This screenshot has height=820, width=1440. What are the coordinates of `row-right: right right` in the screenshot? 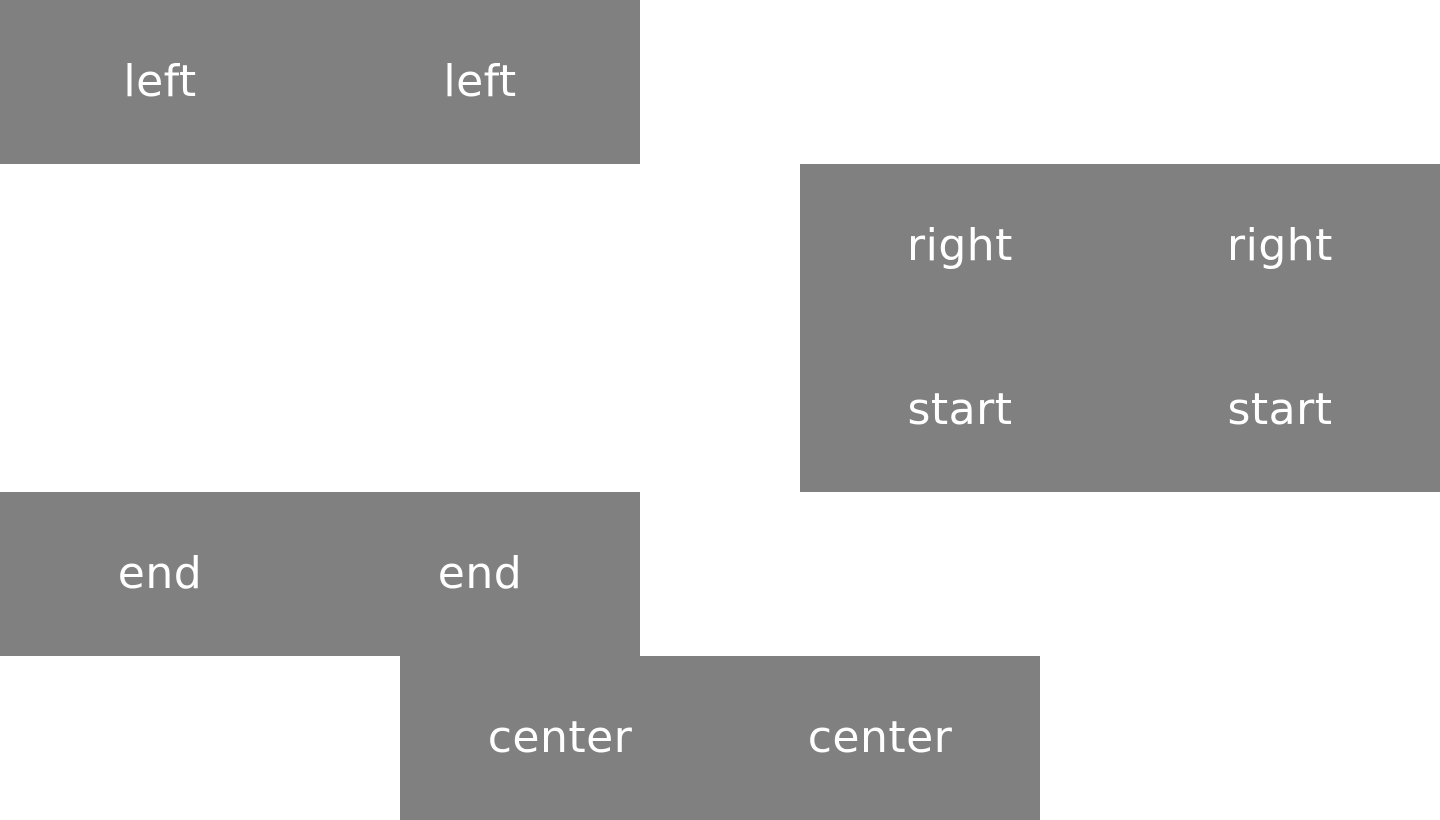 It's located at (1120, 246).